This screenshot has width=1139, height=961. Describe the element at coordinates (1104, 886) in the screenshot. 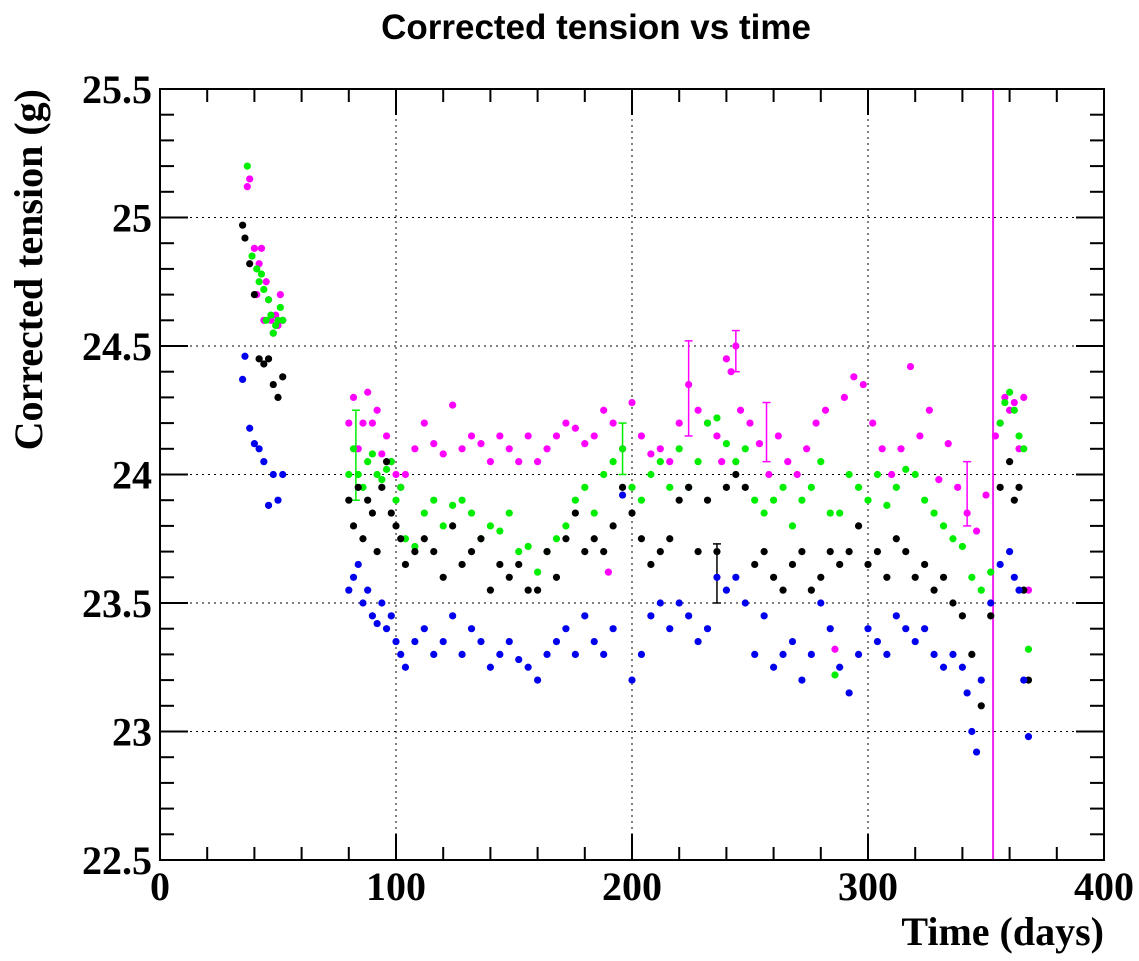

I see `x-tick-label: 400` at that location.